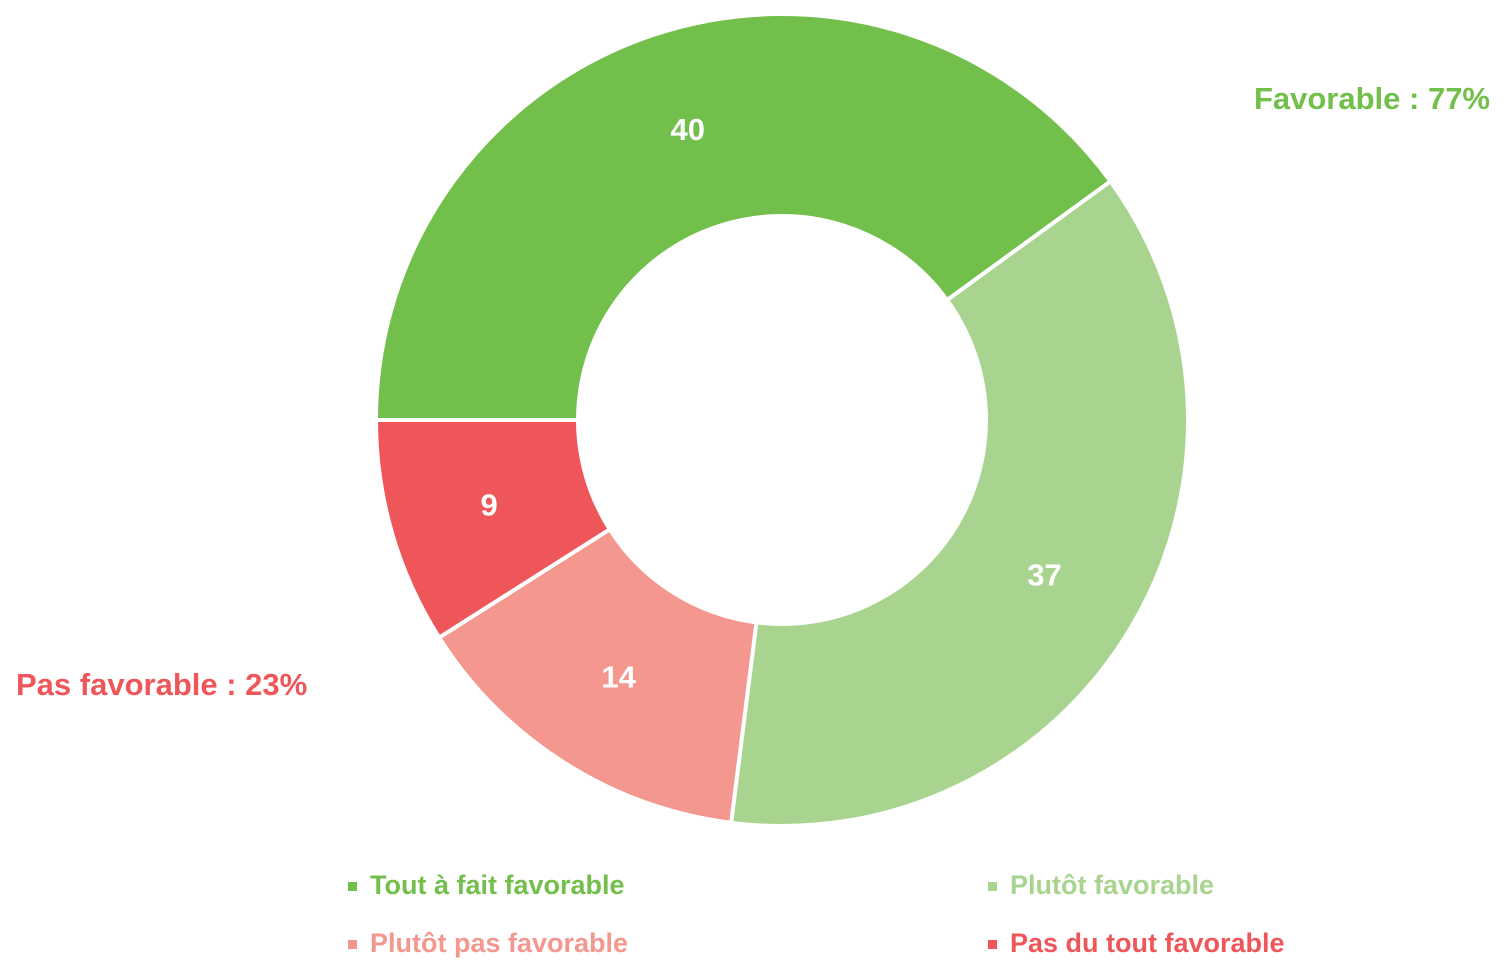 The image size is (1503, 961). Describe the element at coordinates (488, 504) in the screenshot. I see `data-label: 9` at that location.